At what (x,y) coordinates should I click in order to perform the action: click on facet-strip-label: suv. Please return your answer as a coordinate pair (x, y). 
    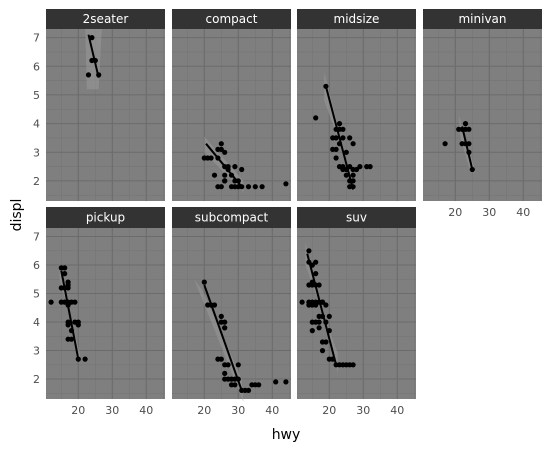
    Looking at the image, I should click on (356, 218).